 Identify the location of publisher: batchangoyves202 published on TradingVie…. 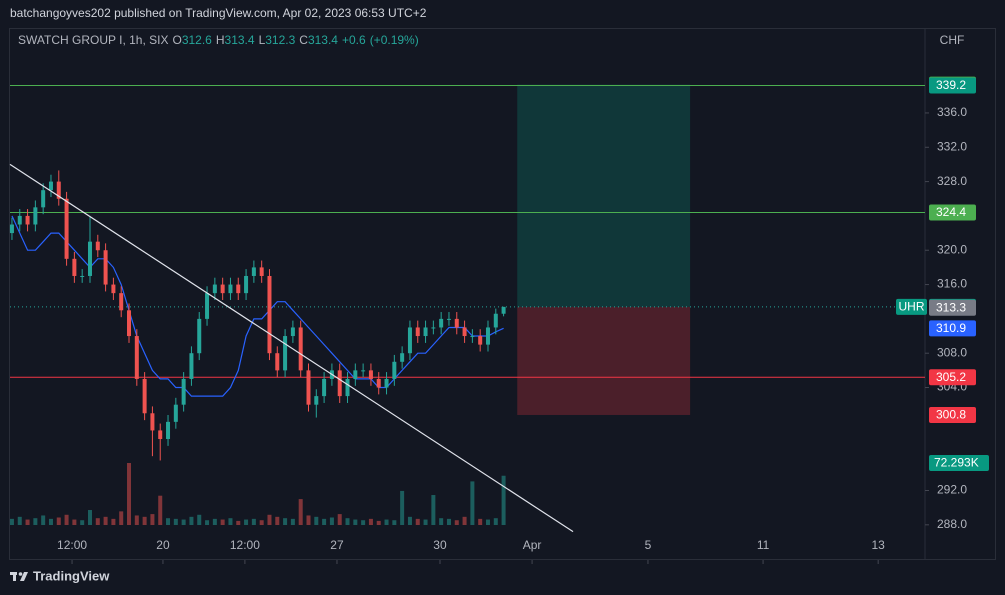
(218, 13).